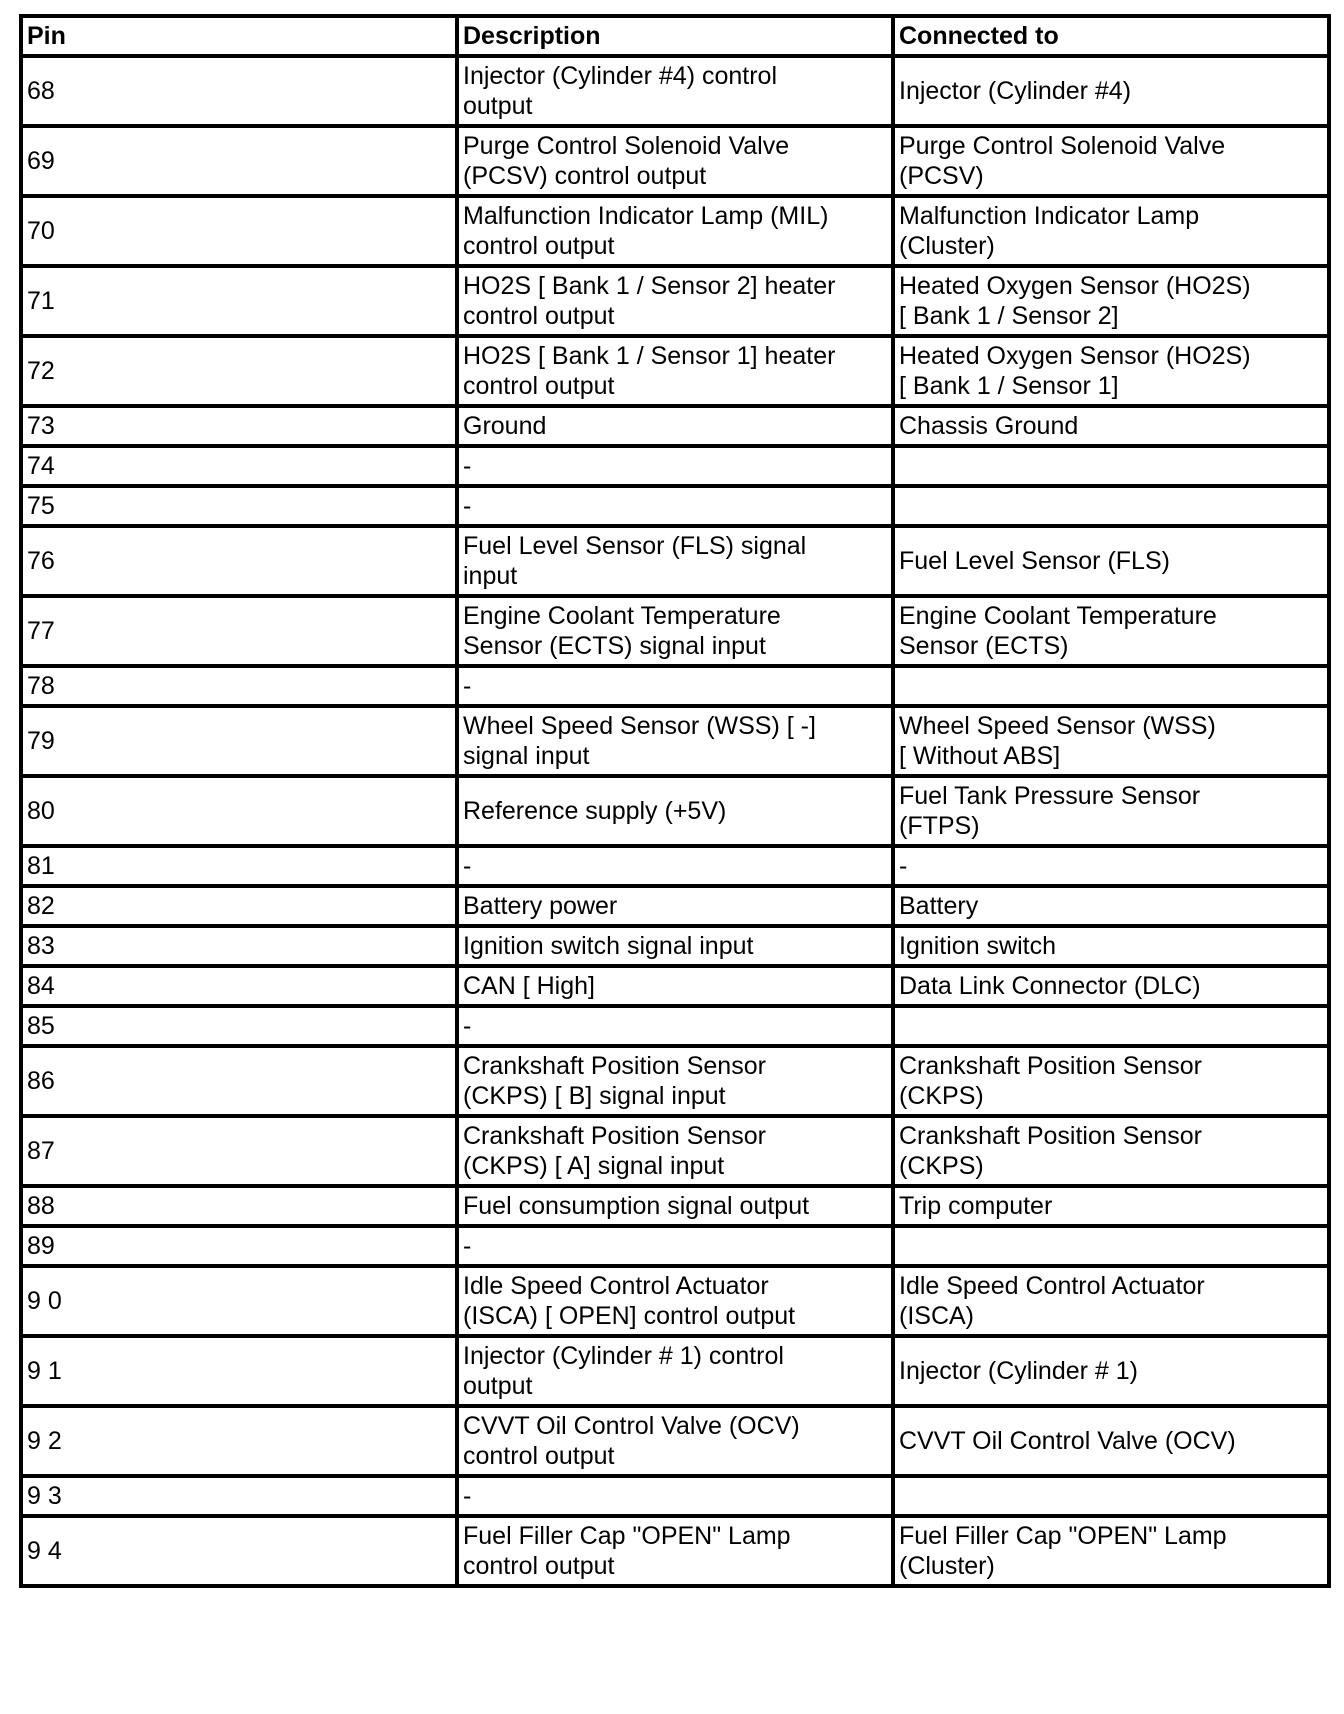  I want to click on description-cell: Battery power, so click(675, 906).